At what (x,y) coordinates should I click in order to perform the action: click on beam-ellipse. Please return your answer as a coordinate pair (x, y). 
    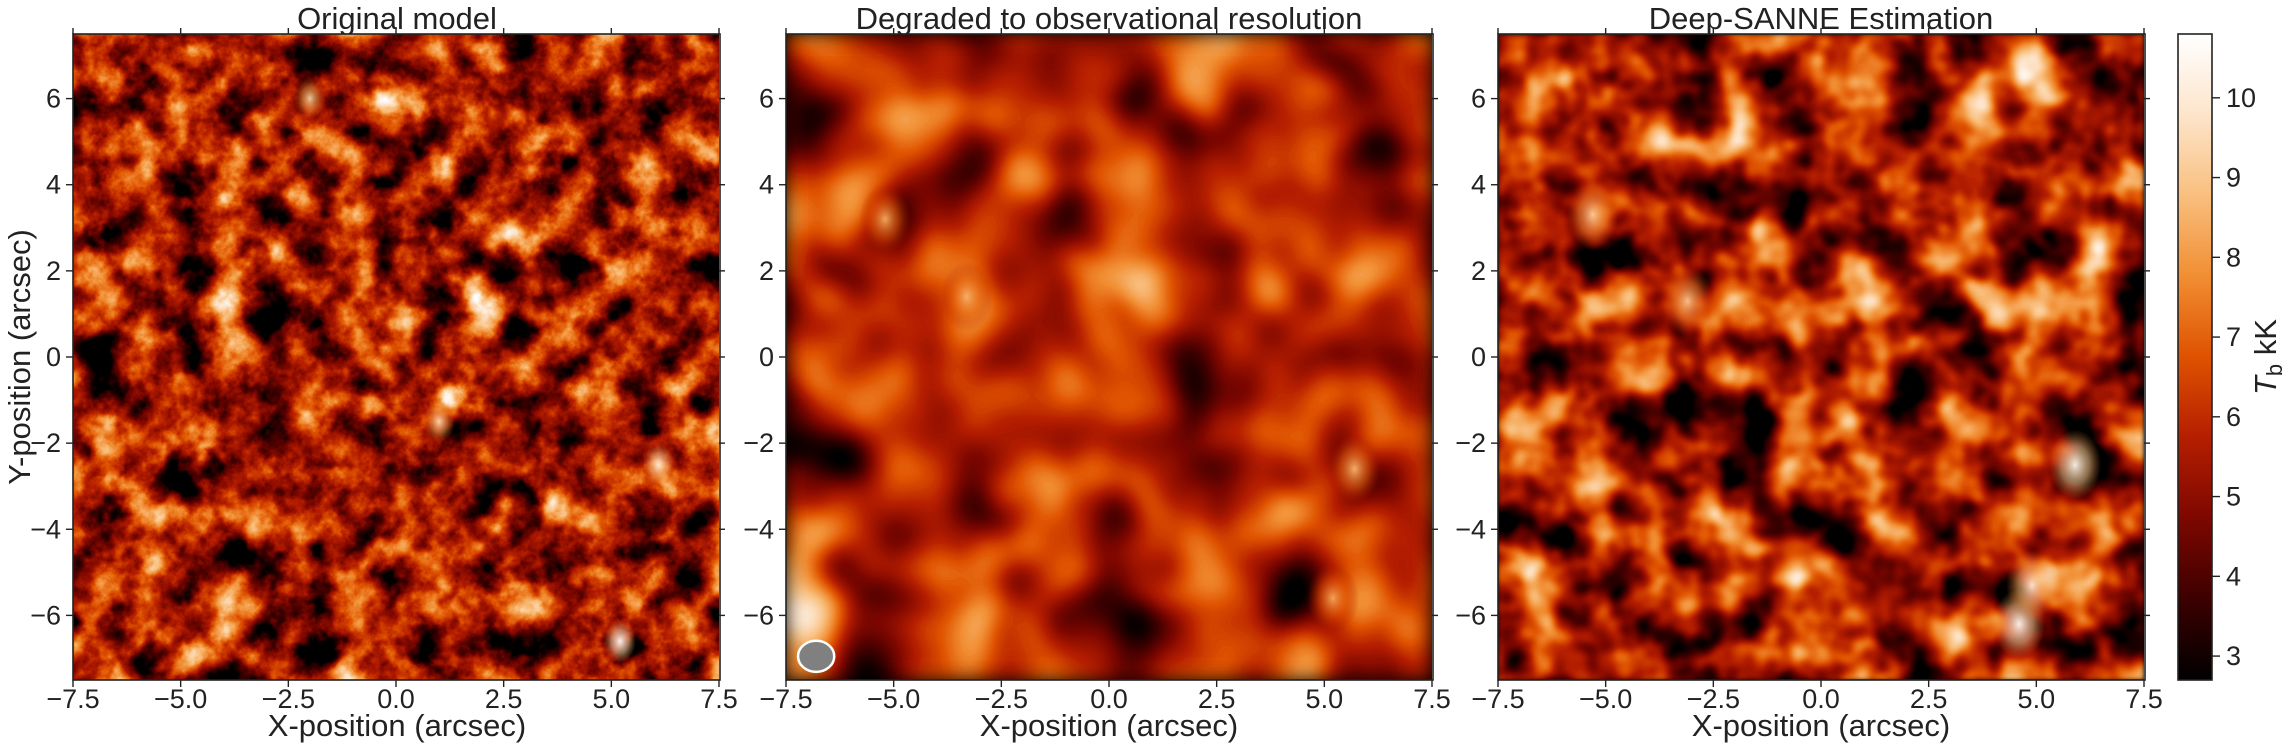
    Looking at the image, I should click on (816, 656).